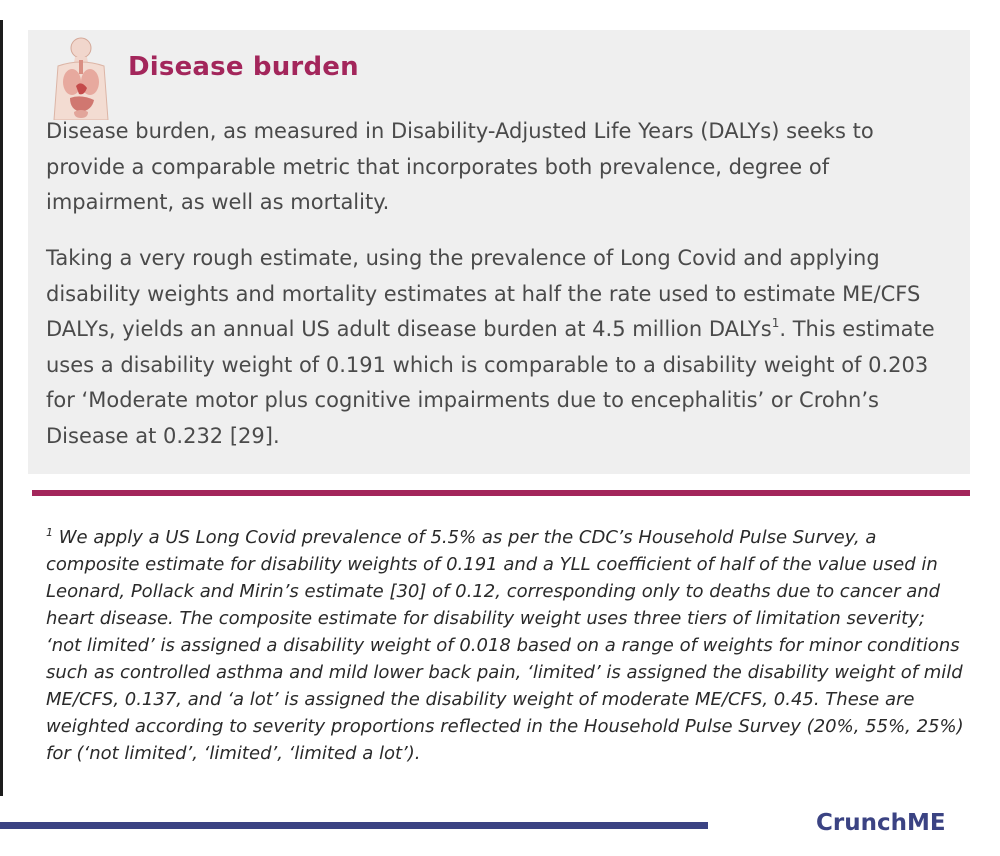  Describe the element at coordinates (81, 78) in the screenshot. I see `human-organs-icon` at that location.